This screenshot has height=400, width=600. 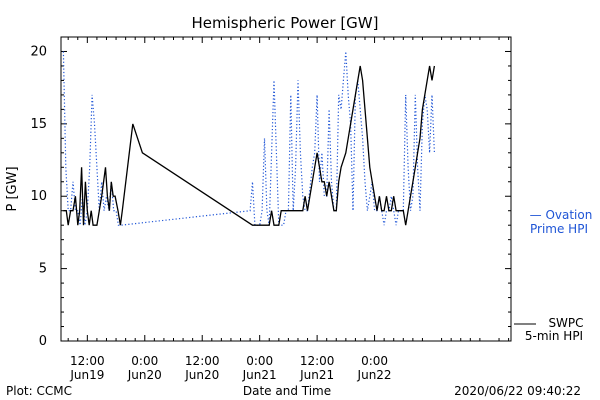 I want to click on y-axis-label: P [GW], so click(x=12, y=188).